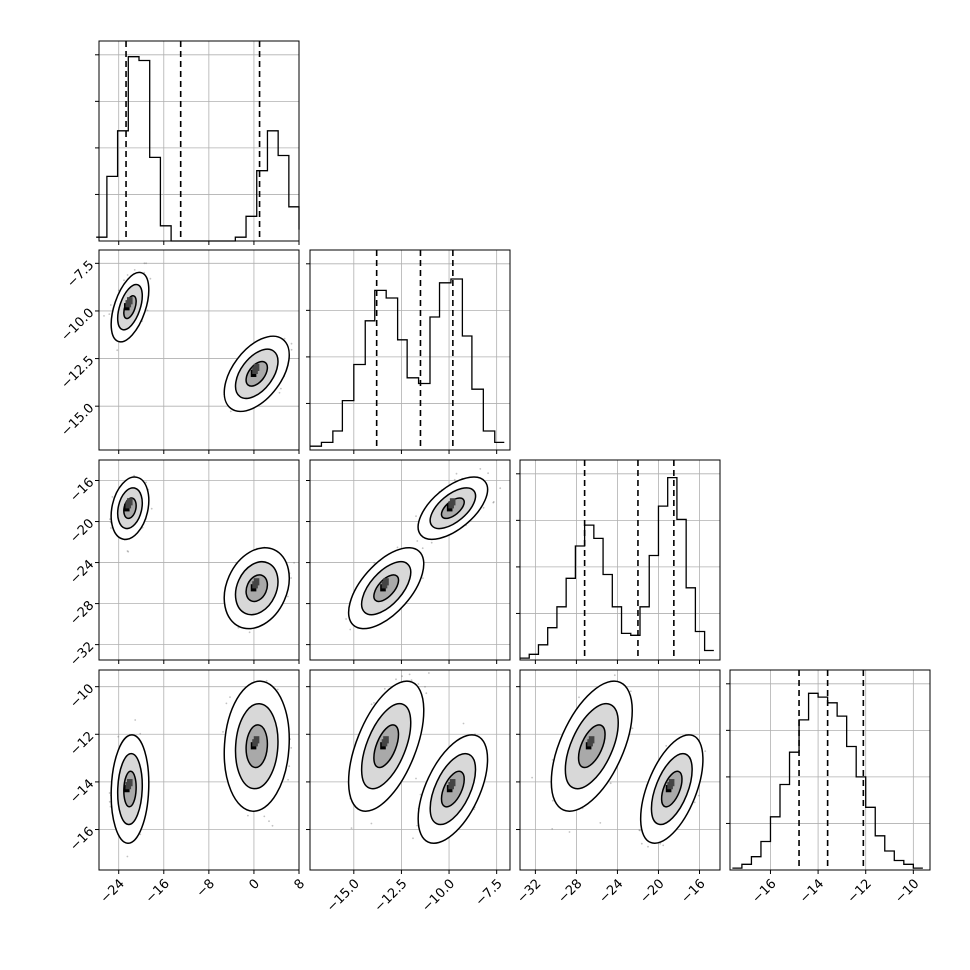 The width and height of the screenshot is (970, 970). Describe the element at coordinates (80, 274) in the screenshot. I see `y-tick-label: −7.5` at that location.